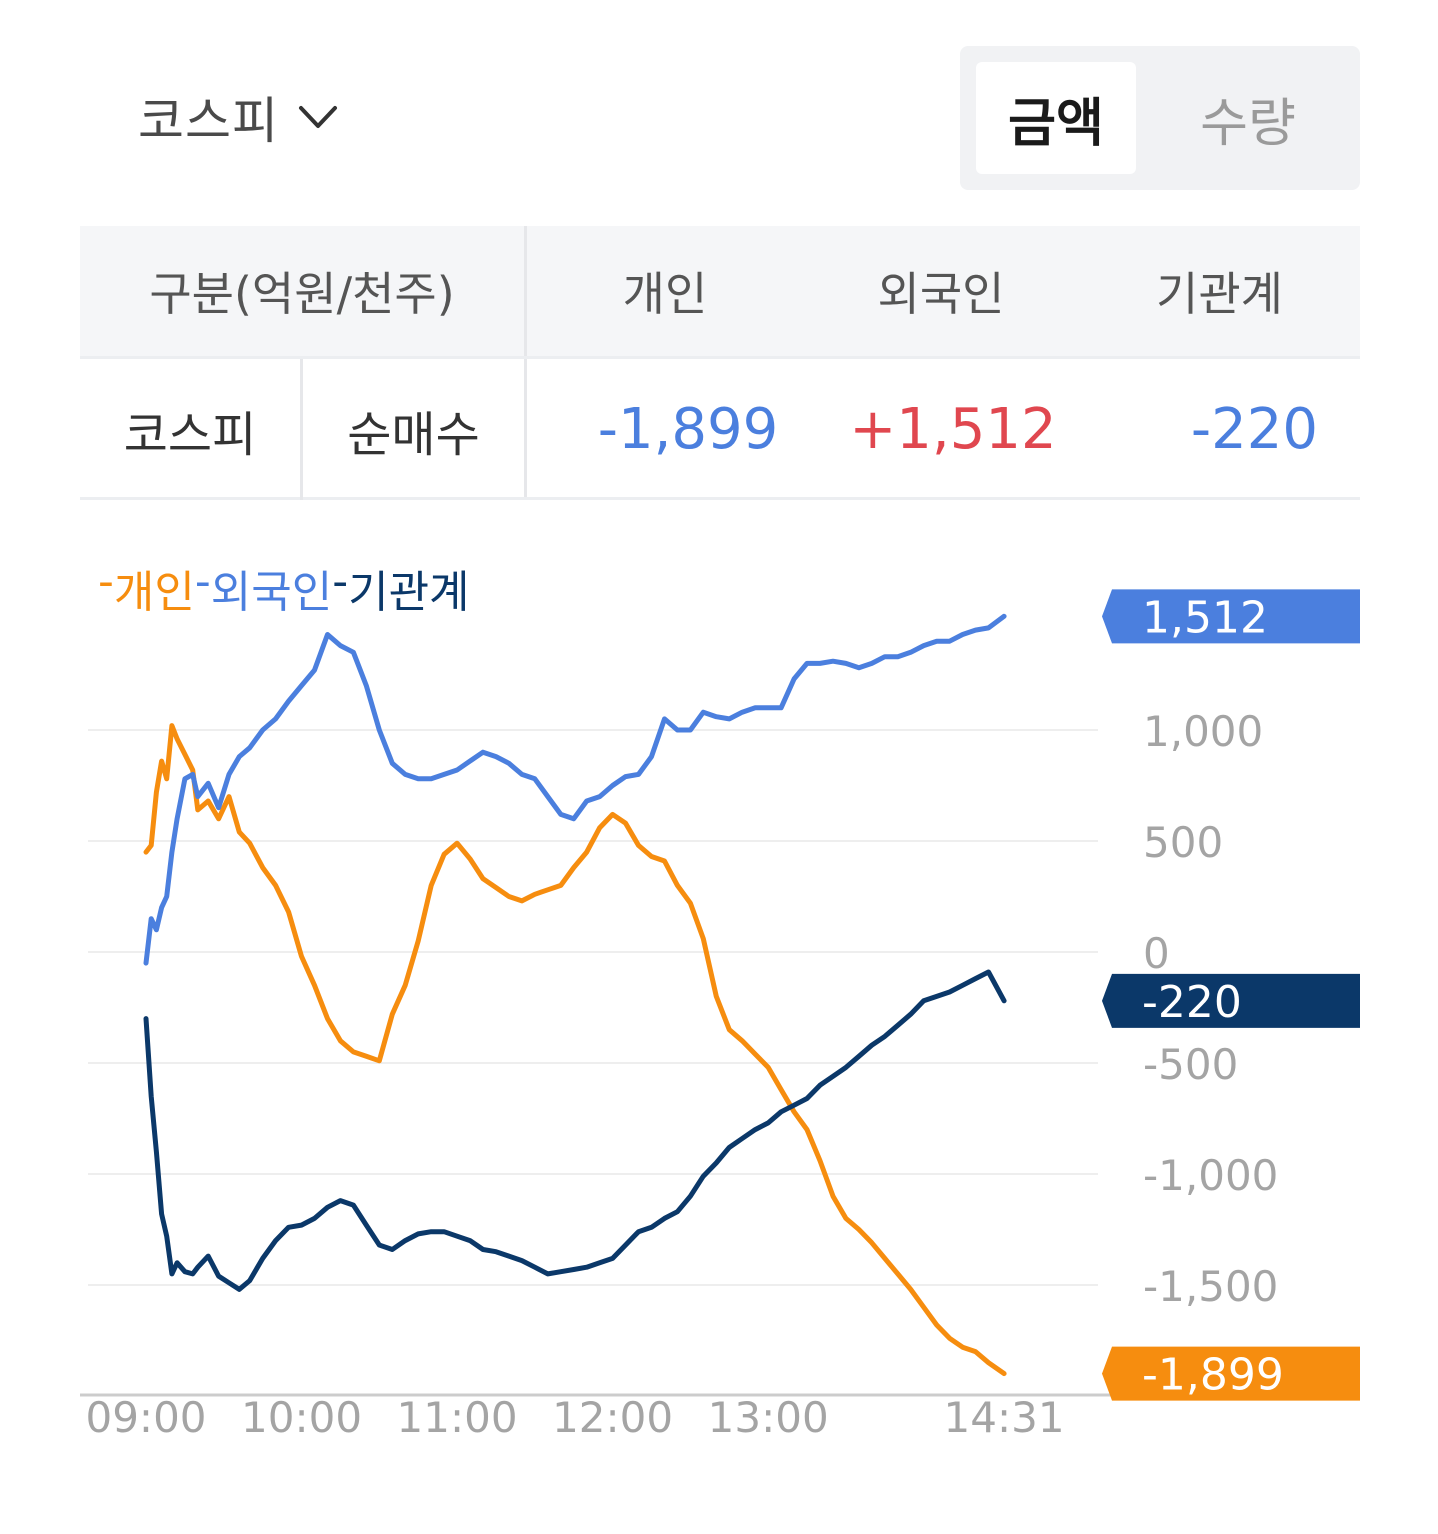  I want to click on end-value-tag-institution, so click(1231, 1000).